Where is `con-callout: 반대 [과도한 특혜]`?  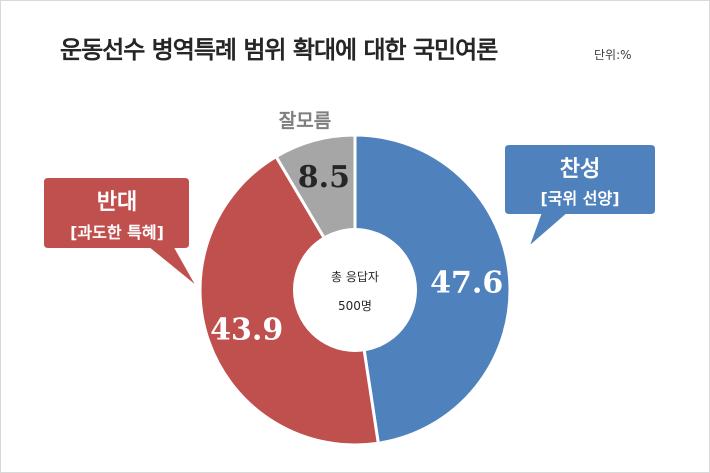
con-callout: 반대 [과도한 특혜] is located at coordinates (120, 232).